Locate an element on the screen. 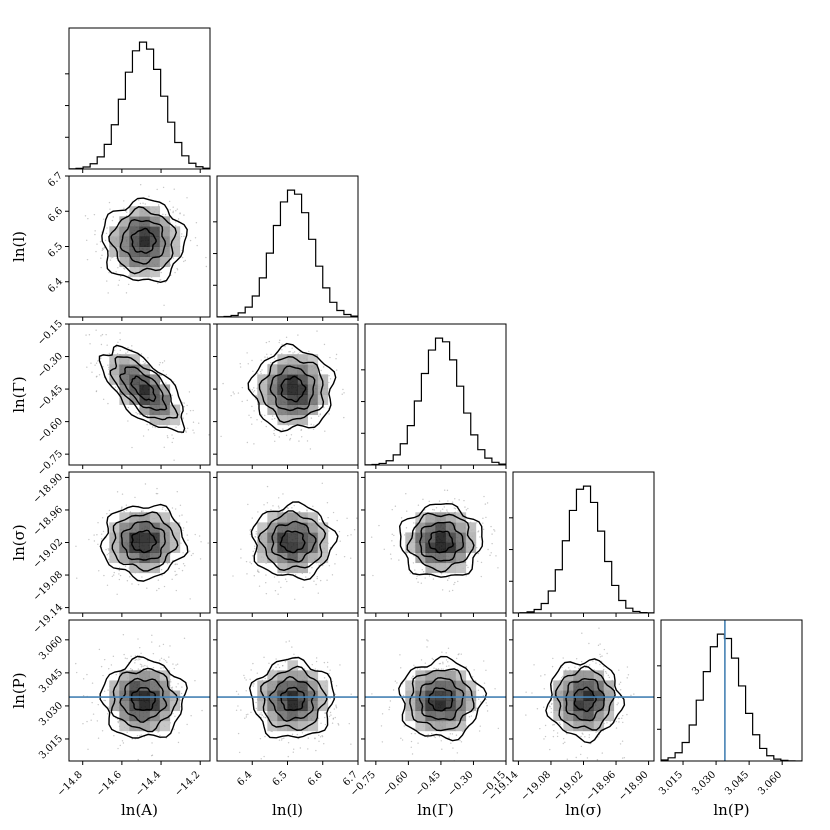 The image size is (830, 830). x-tick-label: −19.08 is located at coordinates (536, 786).